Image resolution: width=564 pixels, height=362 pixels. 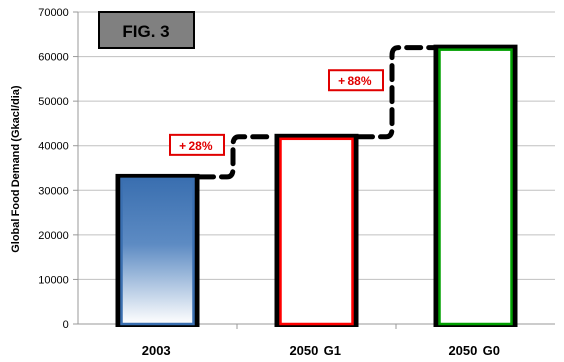 I want to click on y-tick-label: 30000, so click(x=54, y=191).